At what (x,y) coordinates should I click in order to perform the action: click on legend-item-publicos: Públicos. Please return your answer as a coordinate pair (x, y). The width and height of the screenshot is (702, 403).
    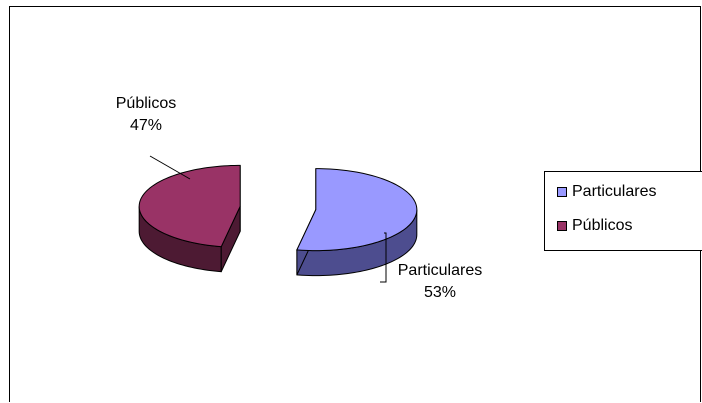
    Looking at the image, I should click on (594, 226).